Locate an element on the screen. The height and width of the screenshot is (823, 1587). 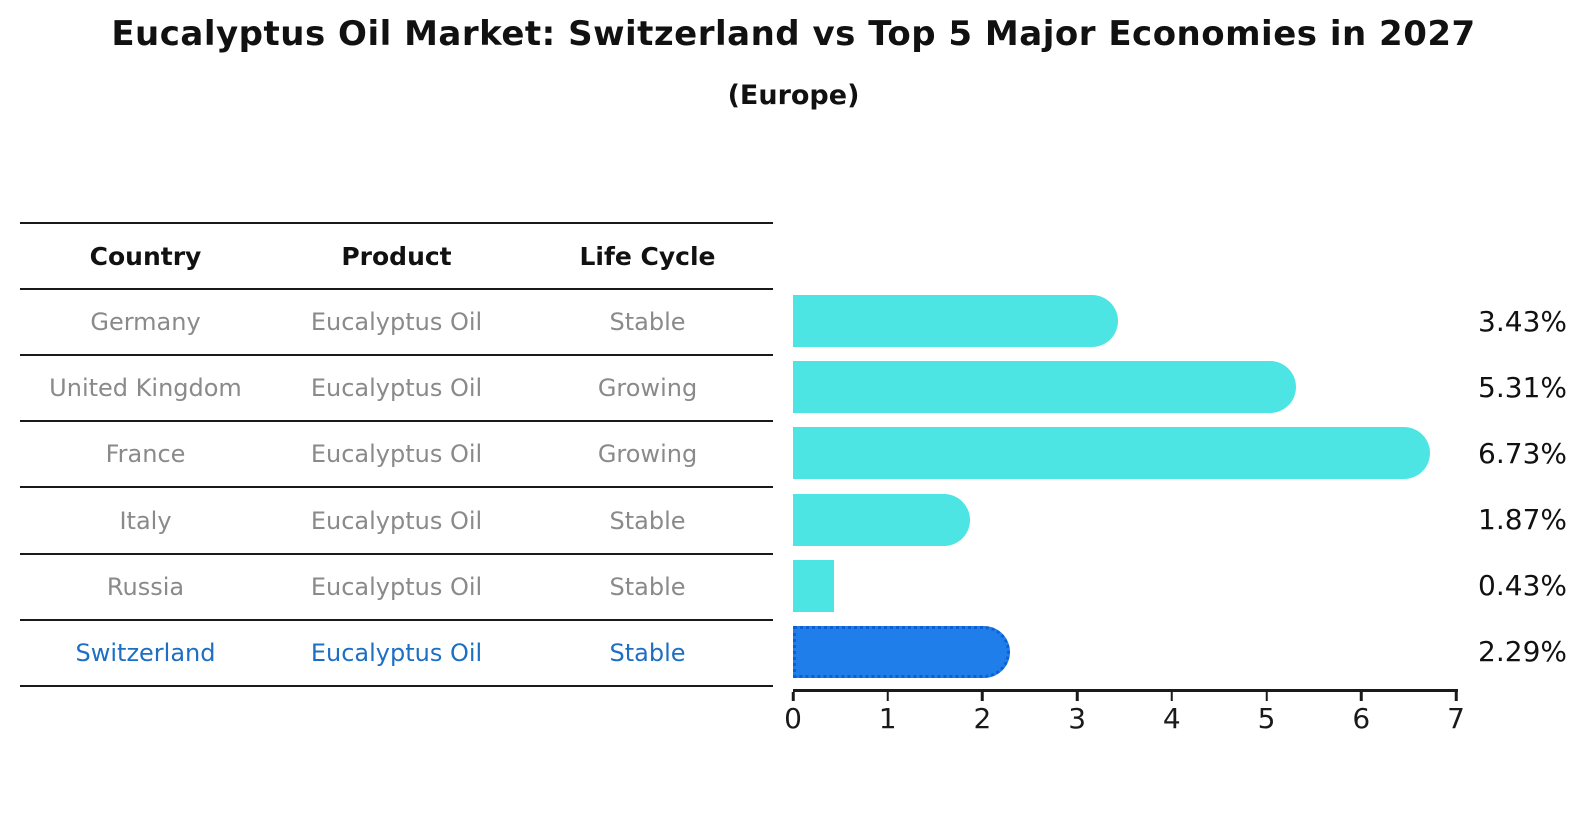
column-header-country: Country is located at coordinates (145, 256).